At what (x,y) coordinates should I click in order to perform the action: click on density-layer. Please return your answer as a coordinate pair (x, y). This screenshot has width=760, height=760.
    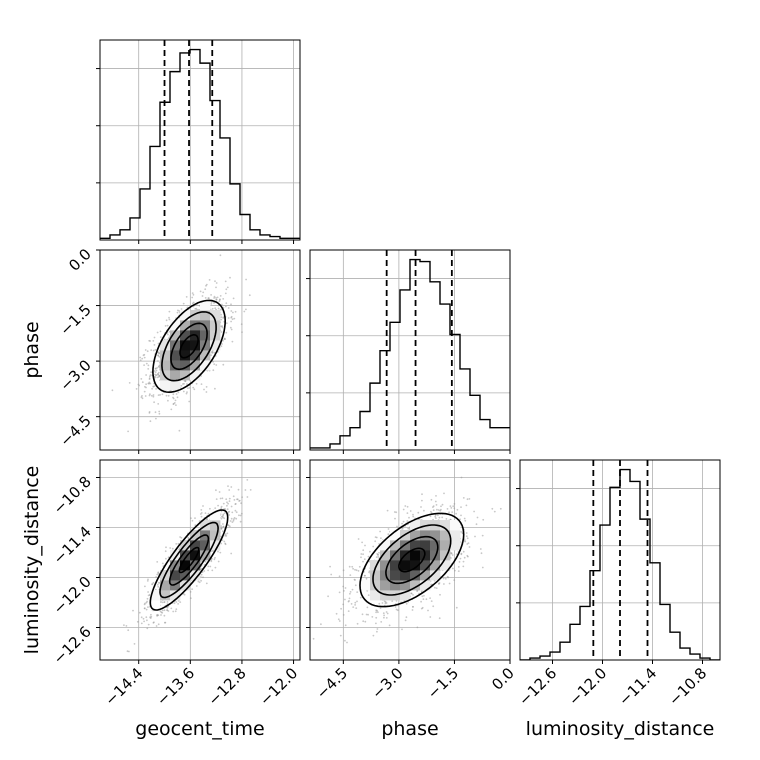
    Looking at the image, I should click on (187, 566).